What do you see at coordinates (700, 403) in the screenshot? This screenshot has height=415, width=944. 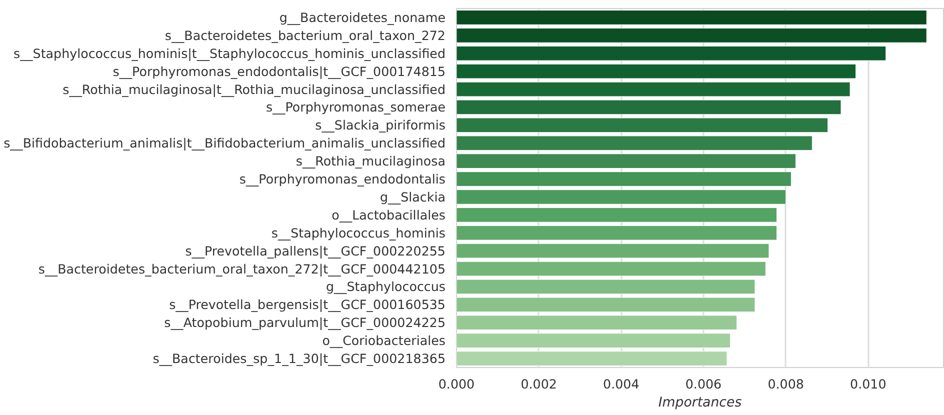 I see `x-axis-title: Importances` at bounding box center [700, 403].